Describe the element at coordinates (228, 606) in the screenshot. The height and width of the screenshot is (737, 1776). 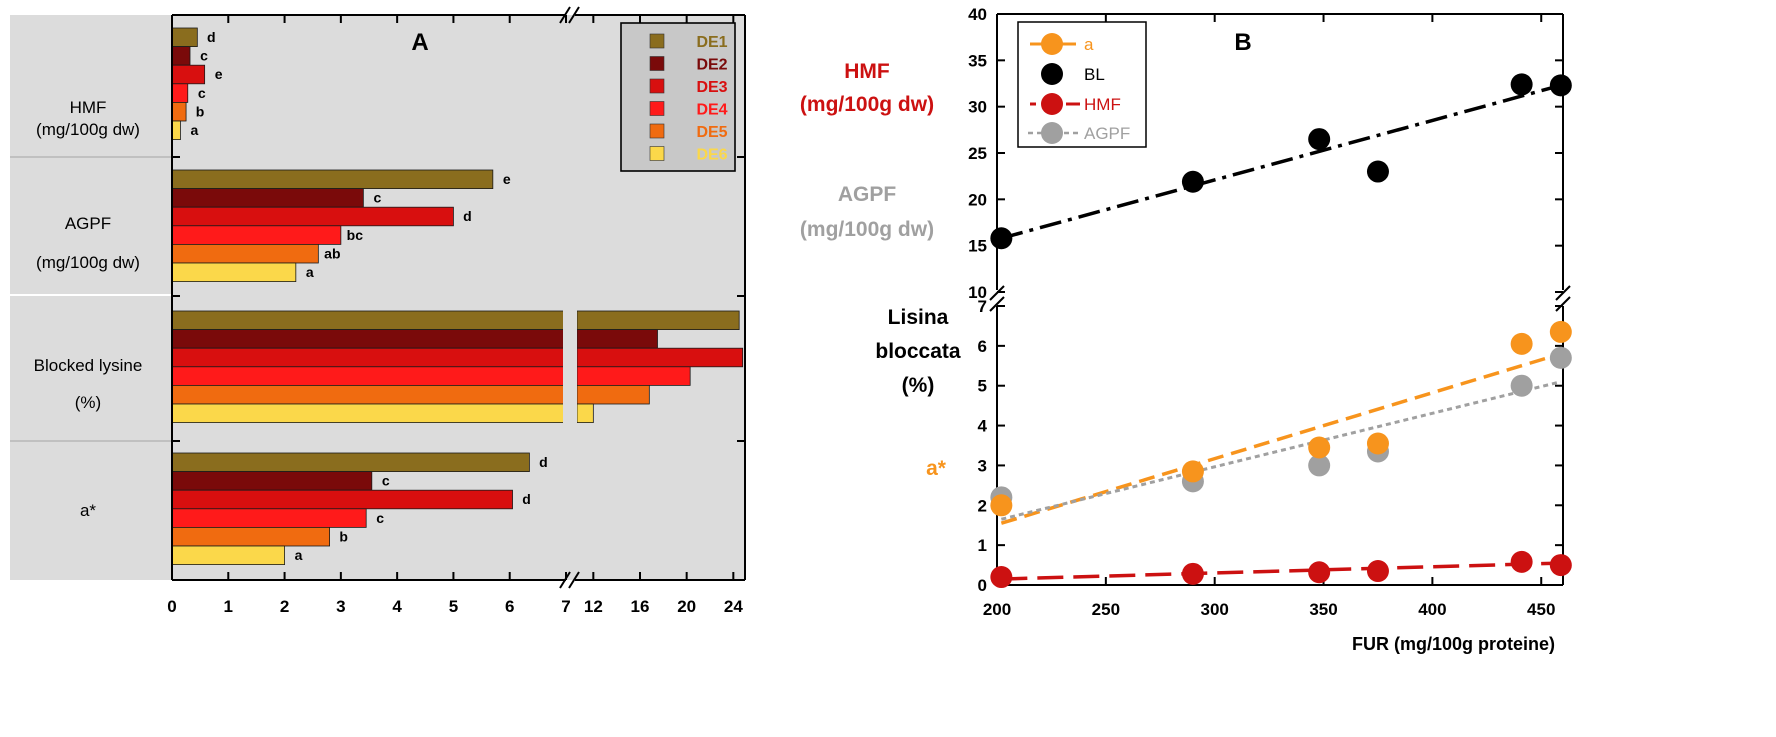
I see `x-tick-label: 1` at that location.